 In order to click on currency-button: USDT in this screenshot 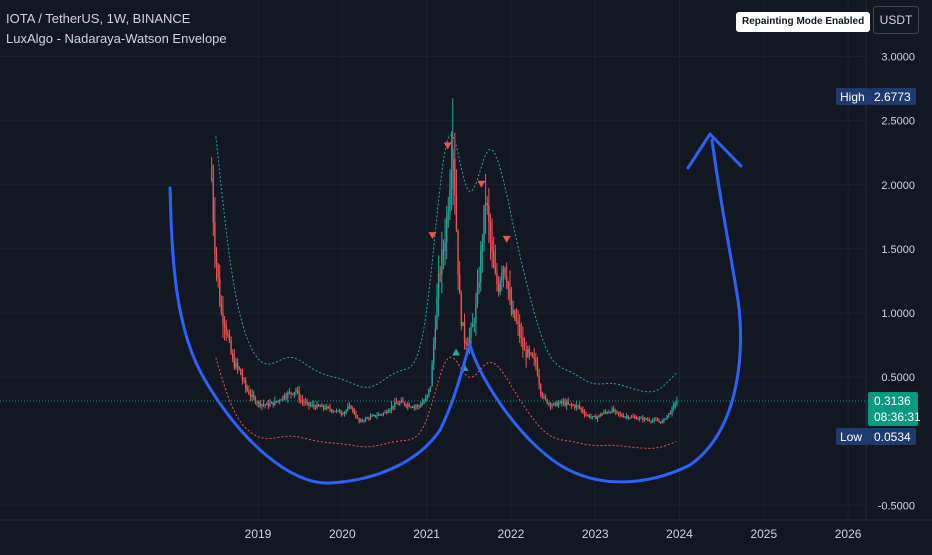, I will do `click(896, 20)`.